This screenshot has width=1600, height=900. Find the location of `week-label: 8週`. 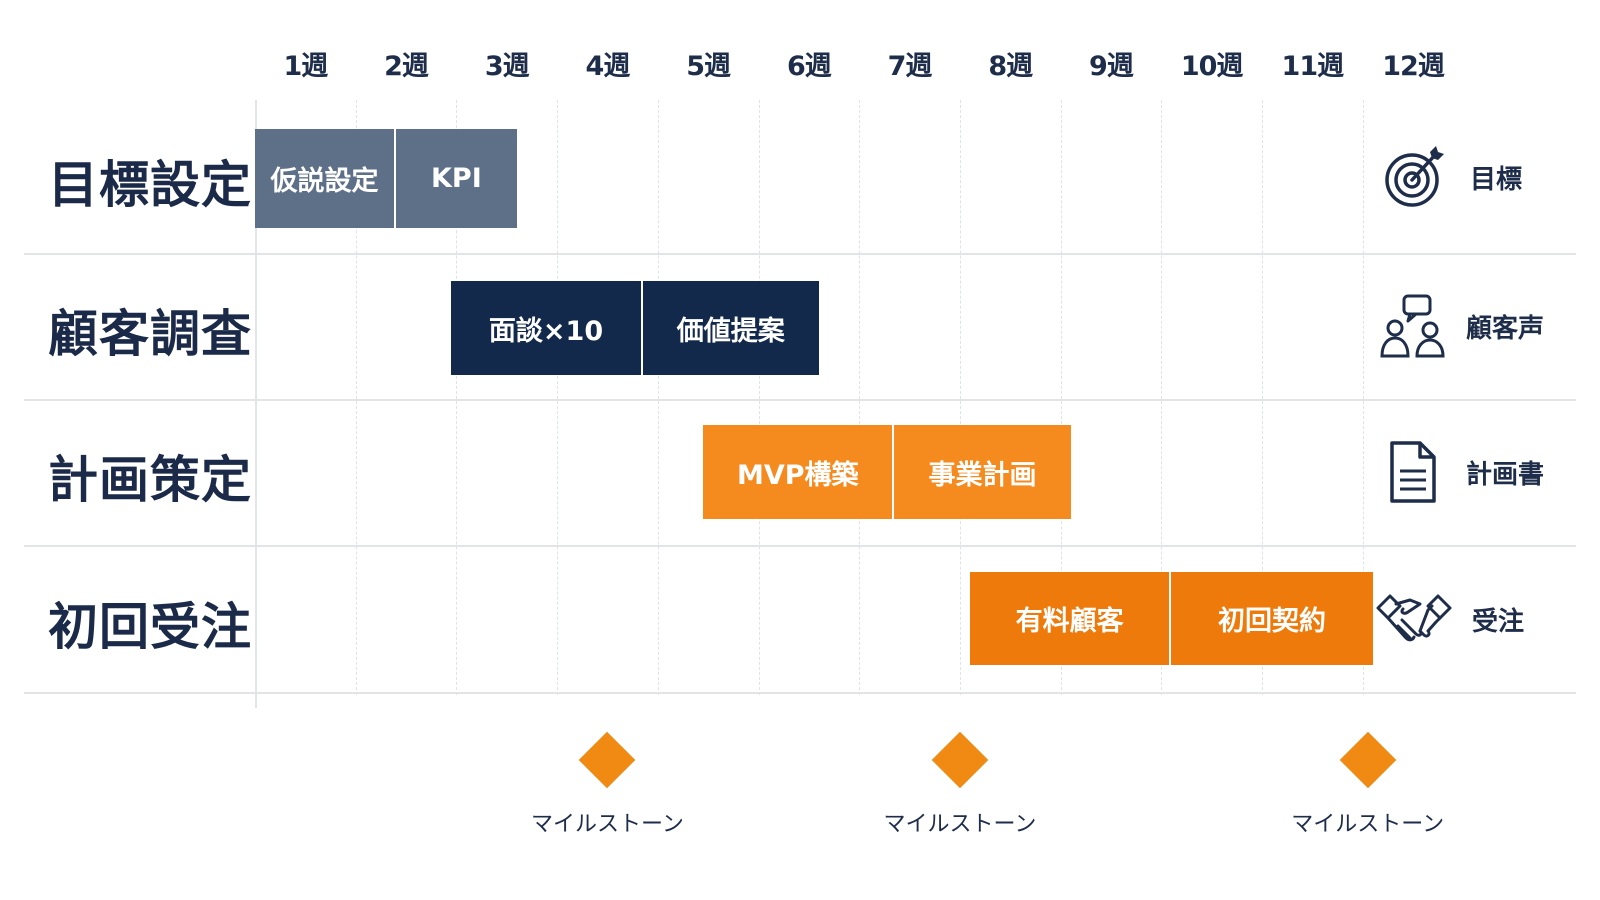

week-label: 8週 is located at coordinates (1010, 66).